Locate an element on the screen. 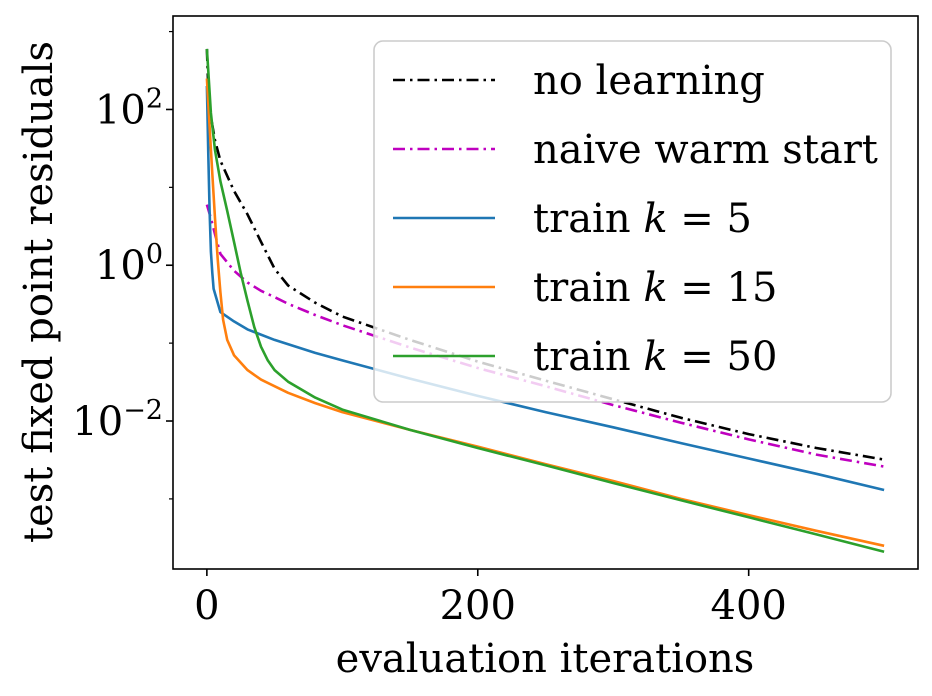  y-axis-label: test fixed point residuals is located at coordinates (39, 292).